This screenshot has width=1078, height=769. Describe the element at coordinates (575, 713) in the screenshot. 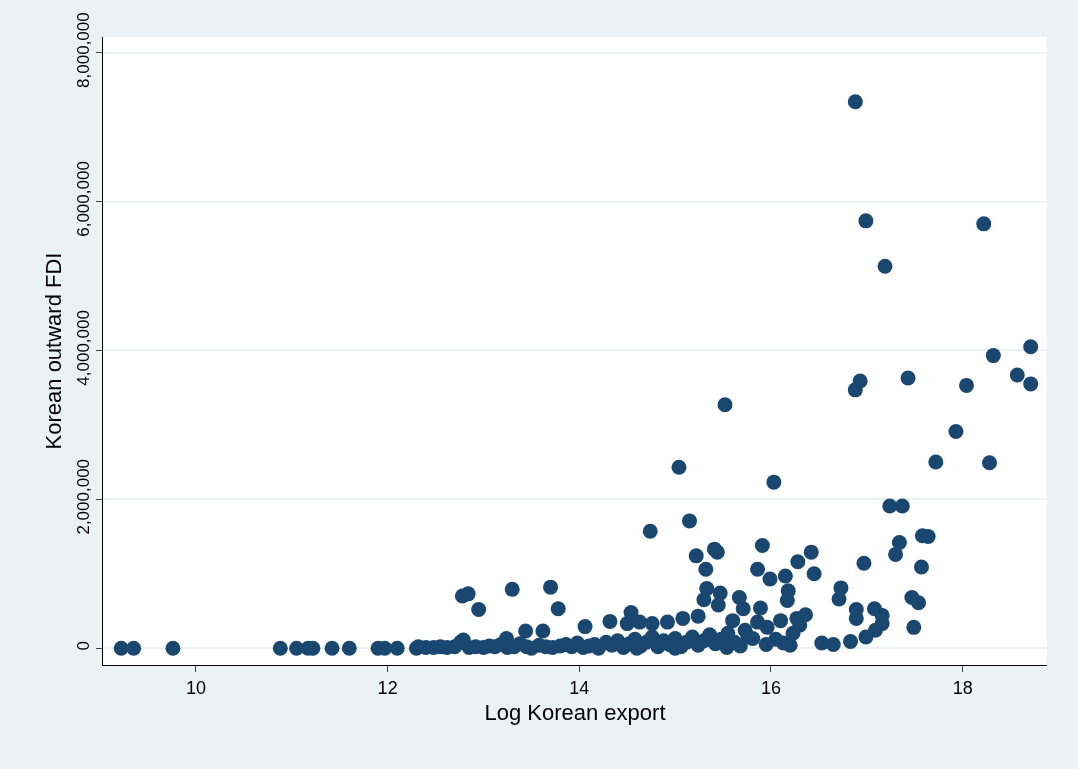

I see `x-axis-title: Log Korean export` at that location.